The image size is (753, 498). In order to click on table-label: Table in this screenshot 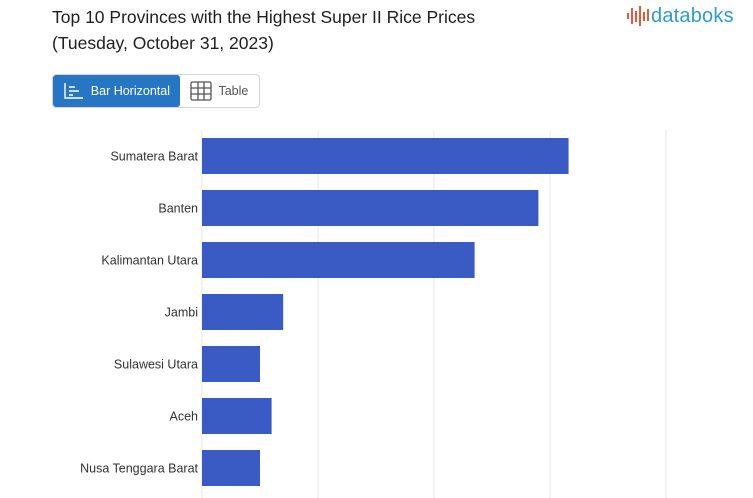, I will do `click(233, 91)`.